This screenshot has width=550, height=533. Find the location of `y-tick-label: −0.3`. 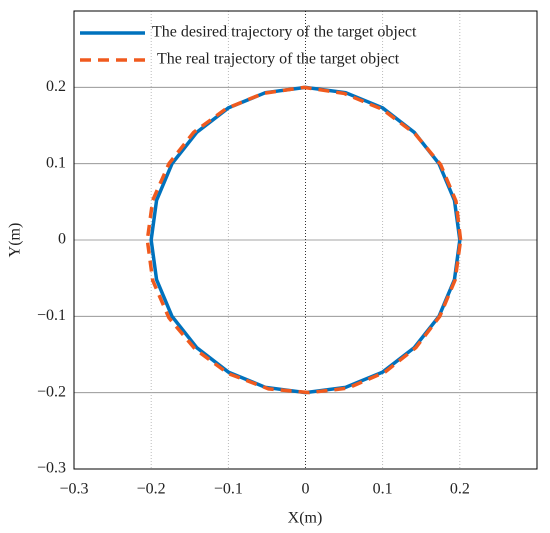

y-tick-label: −0.3 is located at coordinates (51, 468).